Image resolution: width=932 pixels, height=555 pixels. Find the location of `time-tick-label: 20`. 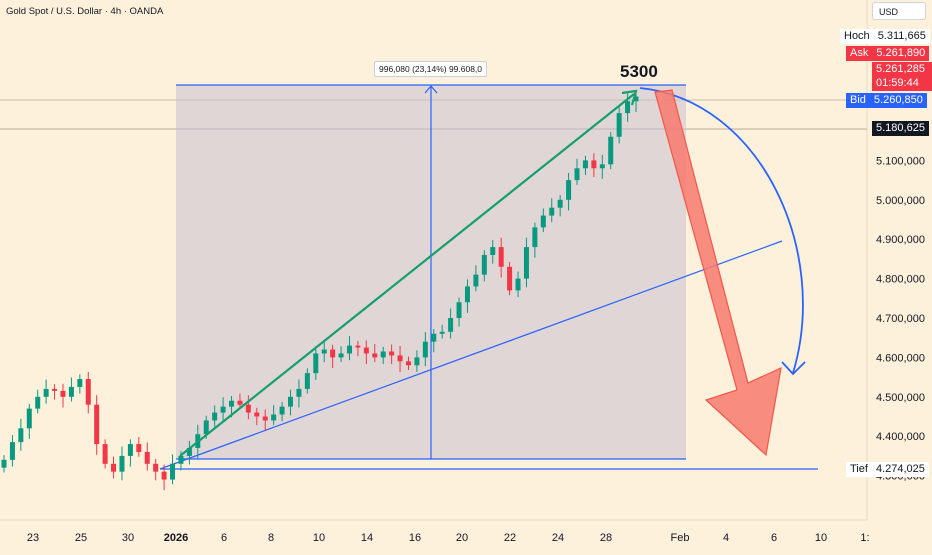

time-tick-label: 20 is located at coordinates (462, 538).